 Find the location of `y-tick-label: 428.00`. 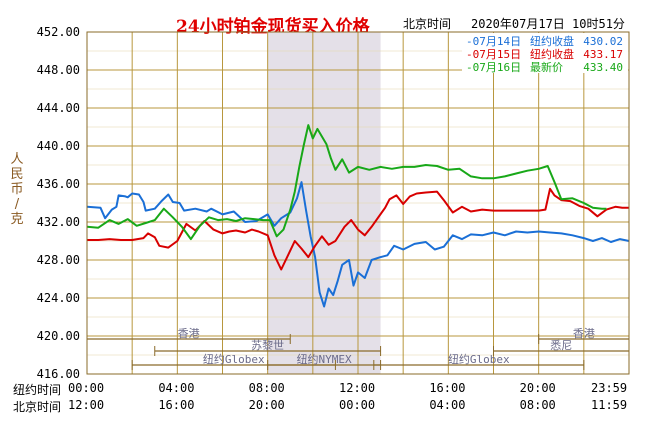

y-tick-label: 428.00 is located at coordinates (58, 260).